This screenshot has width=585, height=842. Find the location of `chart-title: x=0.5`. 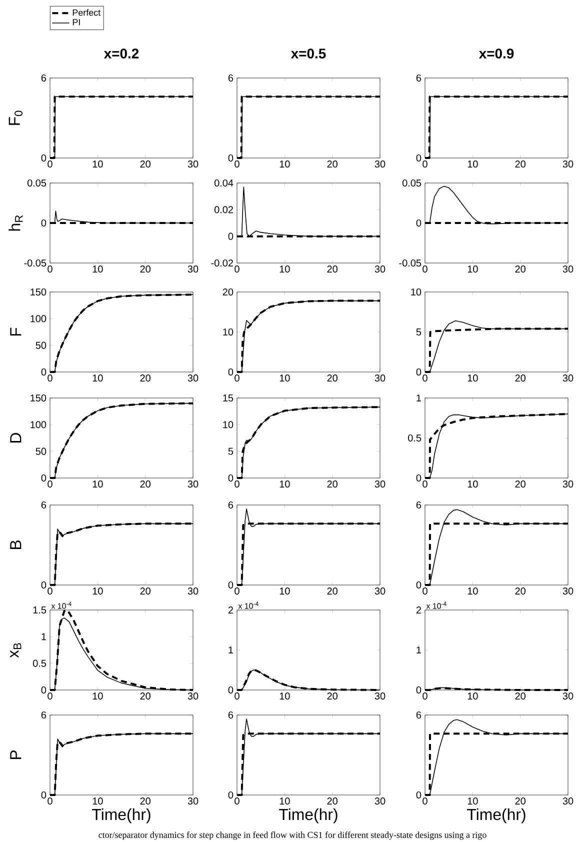

chart-title: x=0.5 is located at coordinates (308, 53).